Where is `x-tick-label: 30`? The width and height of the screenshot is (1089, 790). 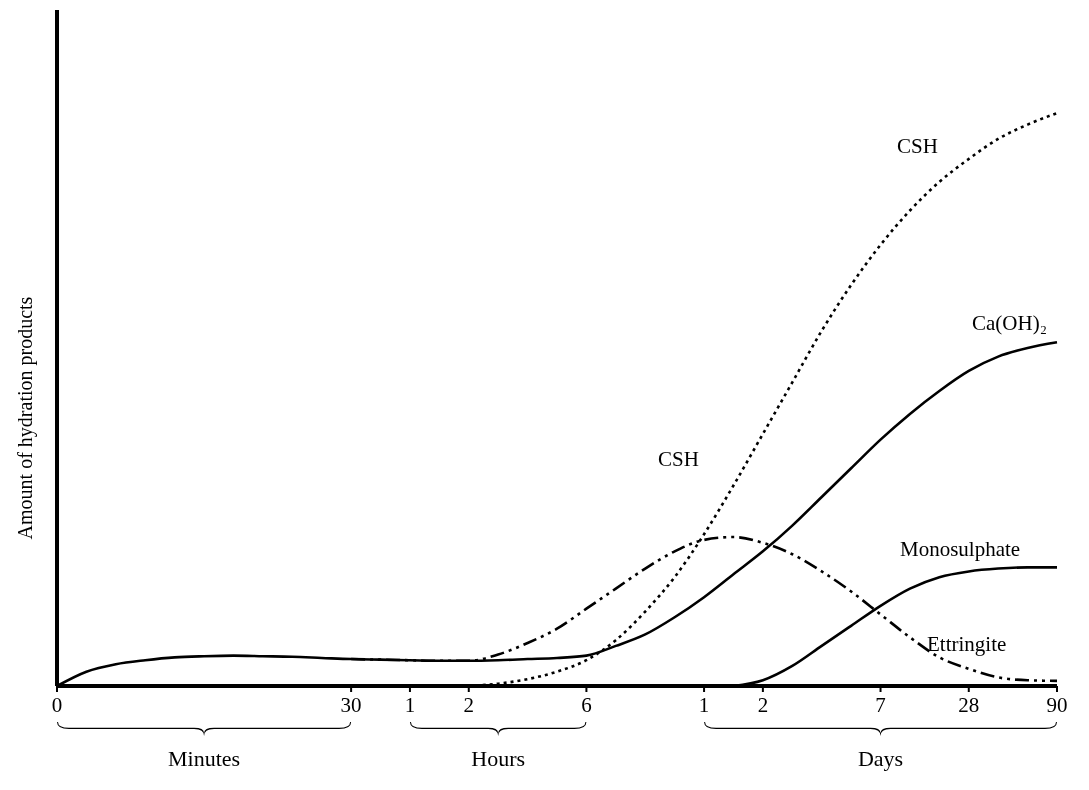
x-tick-label: 30 is located at coordinates (351, 705).